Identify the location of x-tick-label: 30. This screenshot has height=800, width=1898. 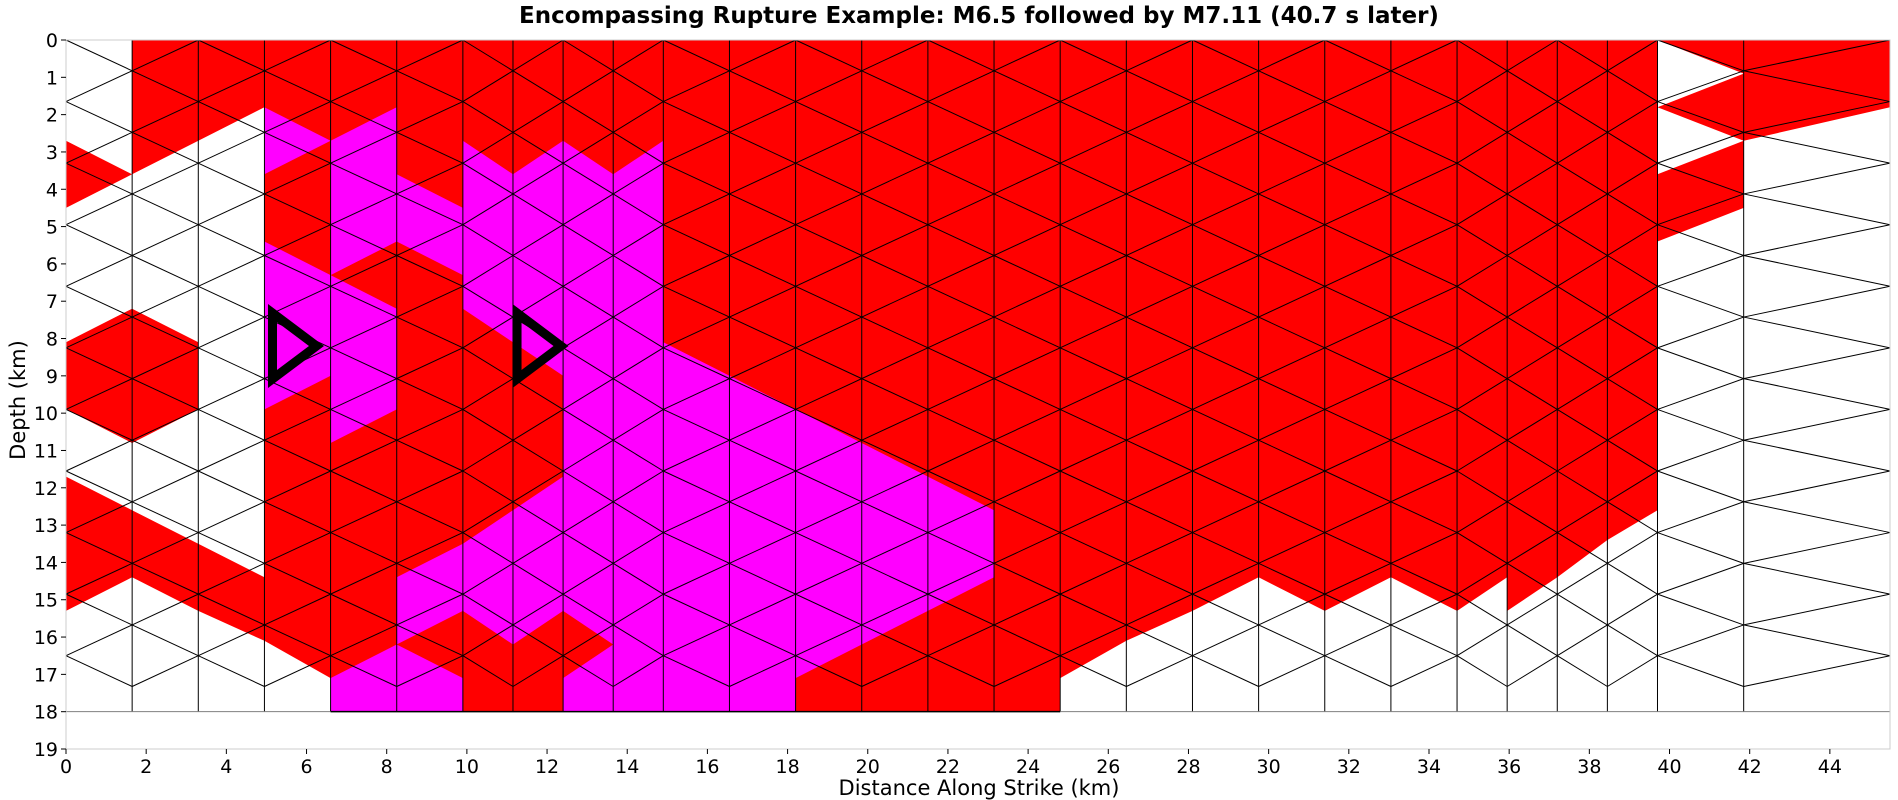
(1269, 767).